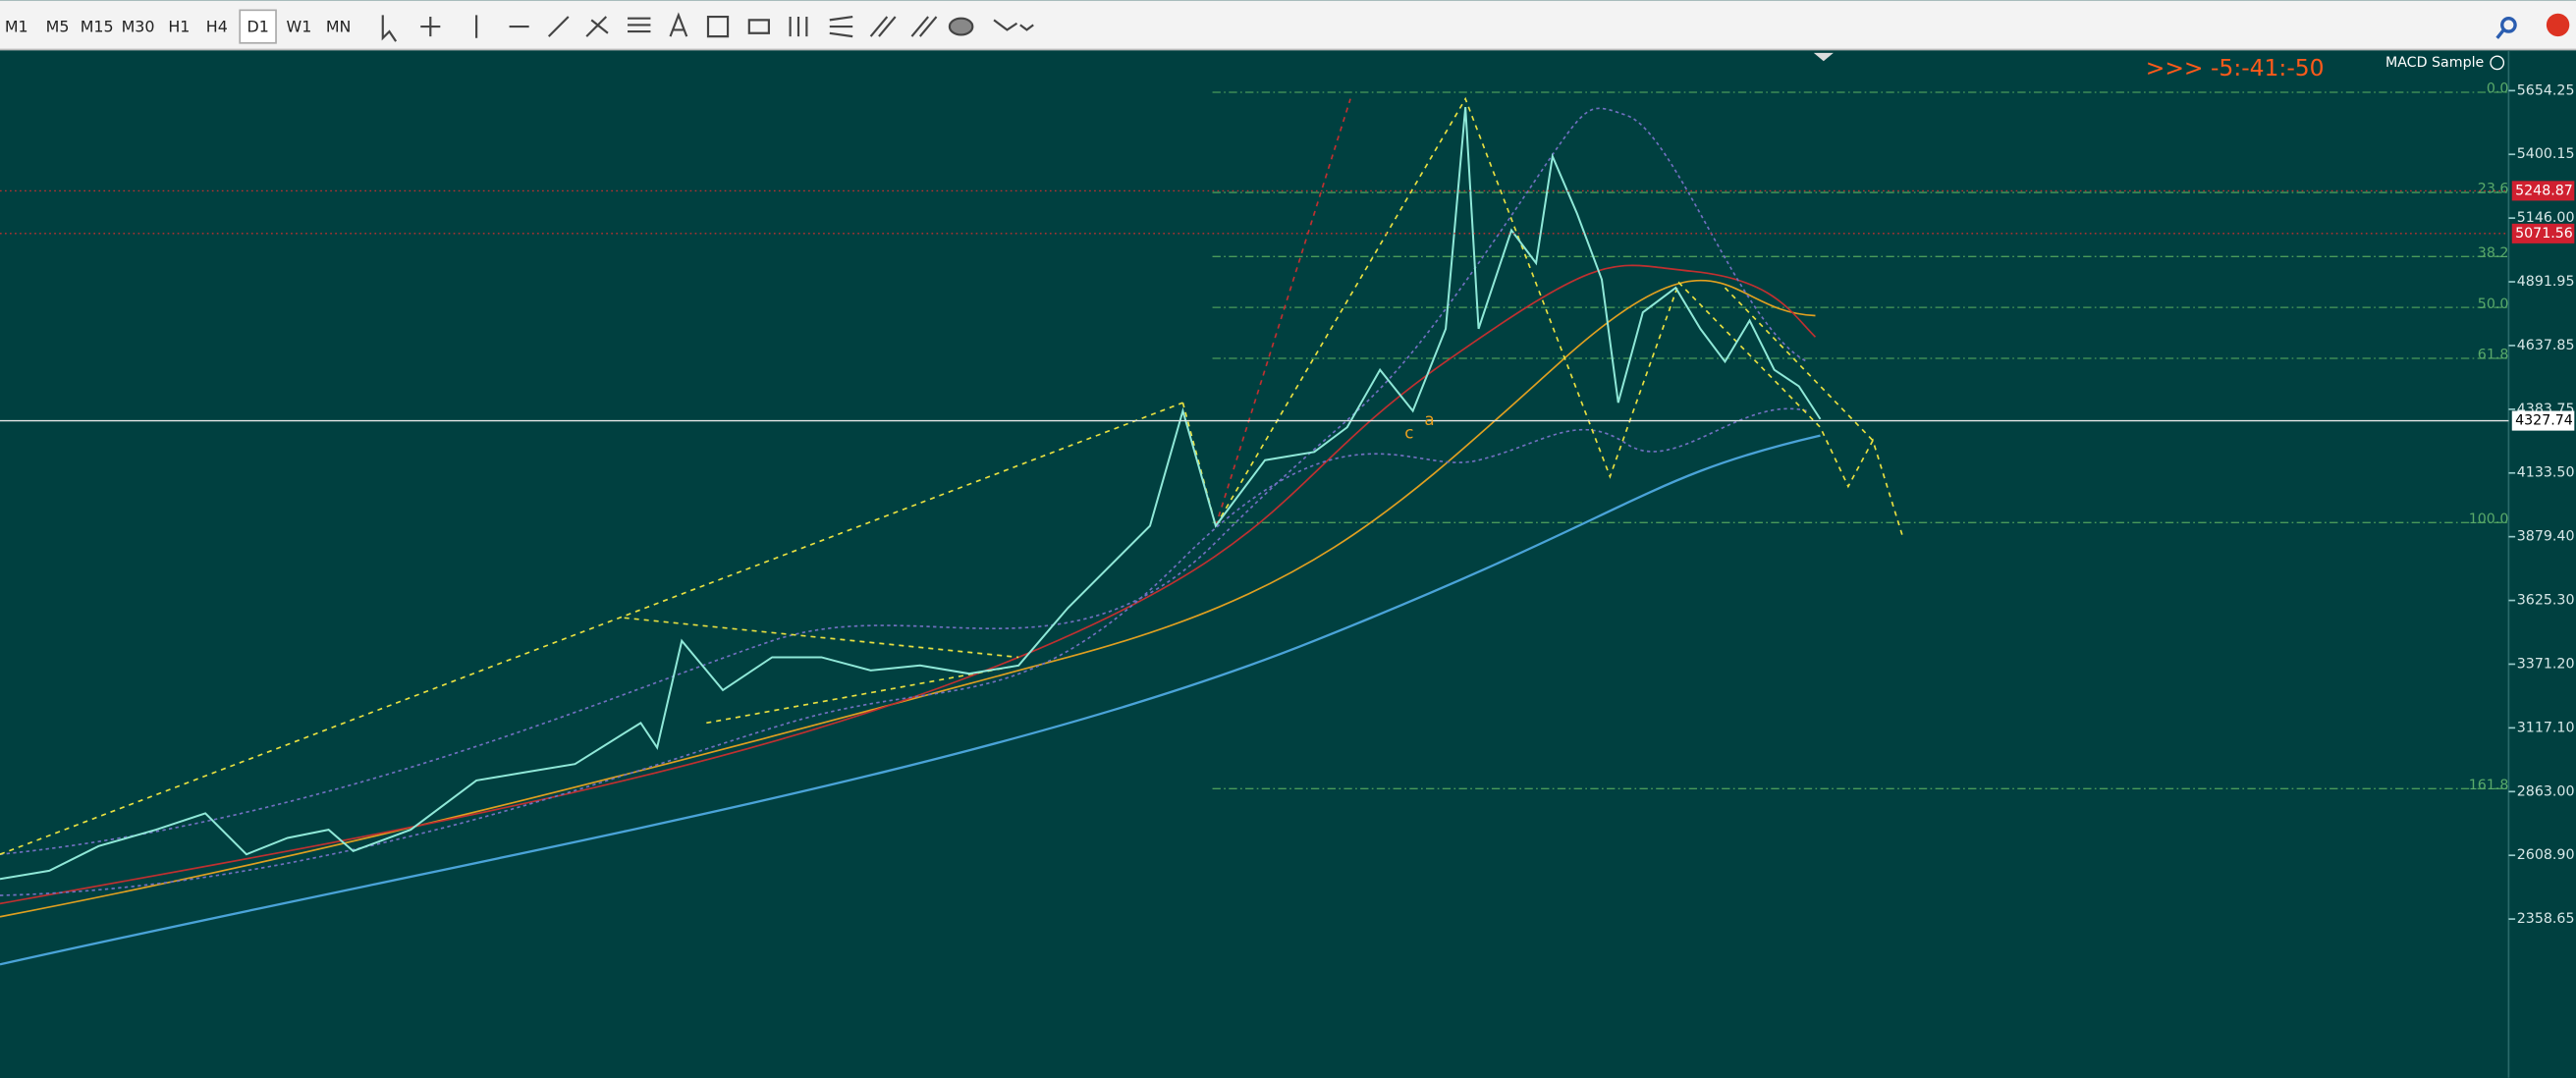  I want to click on fib-label: 100.0, so click(2489, 519).